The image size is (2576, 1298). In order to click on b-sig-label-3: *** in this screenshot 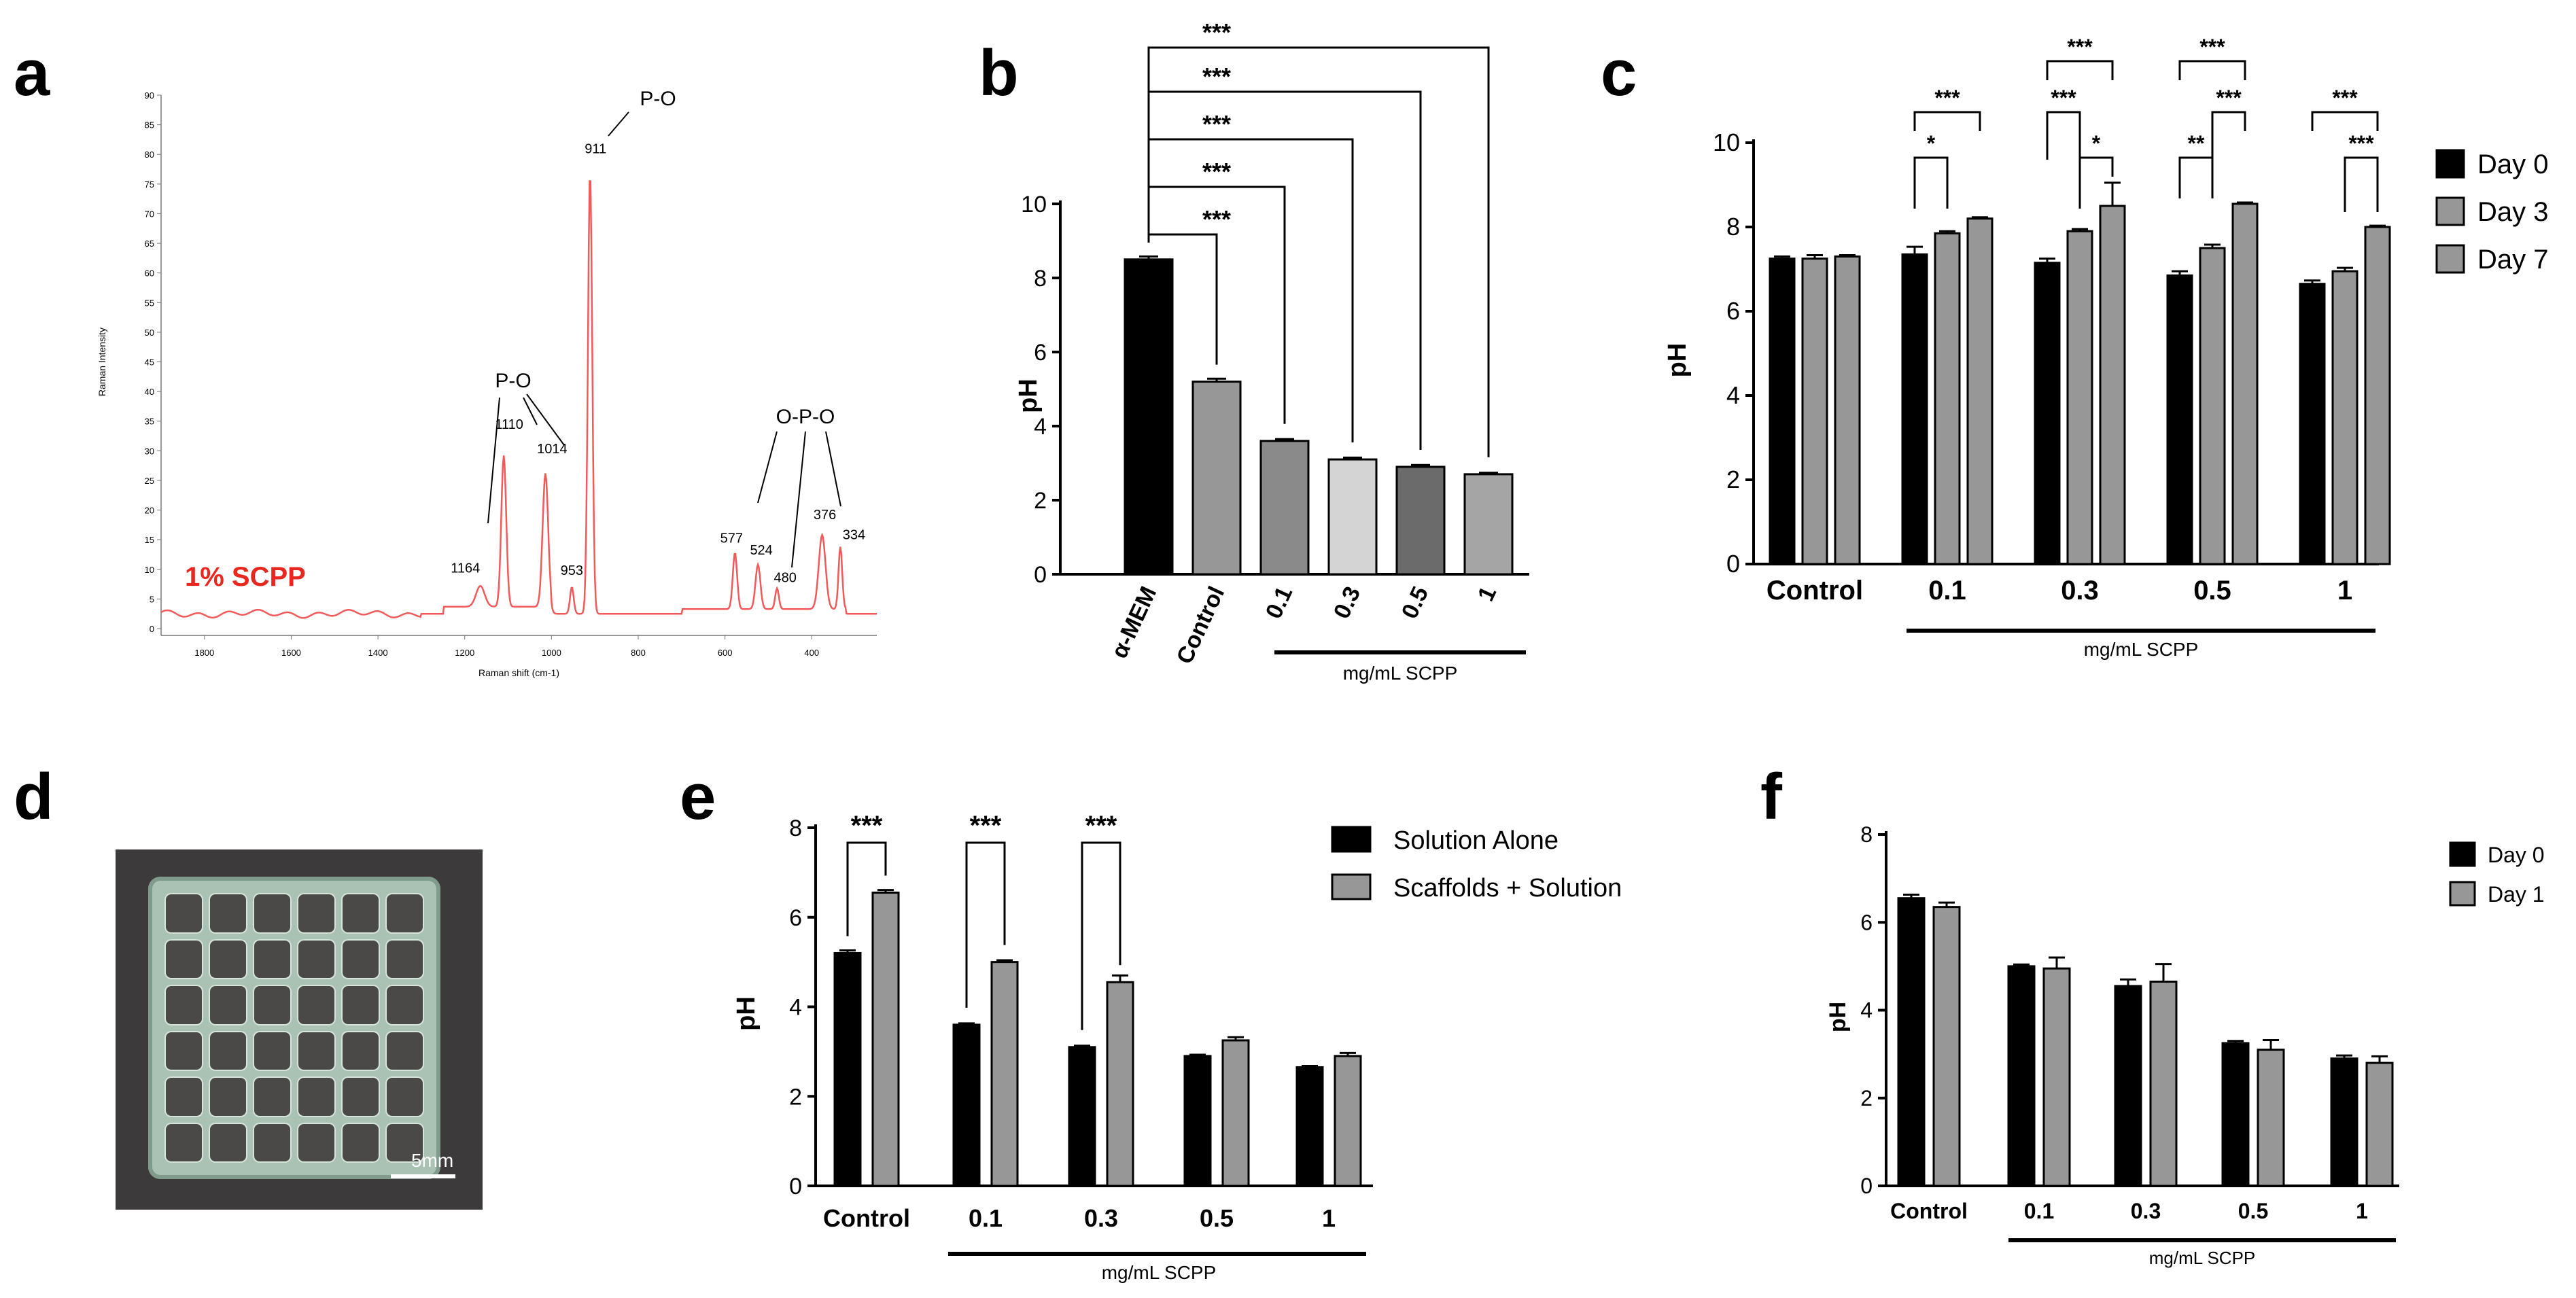, I will do `click(1216, 76)`.